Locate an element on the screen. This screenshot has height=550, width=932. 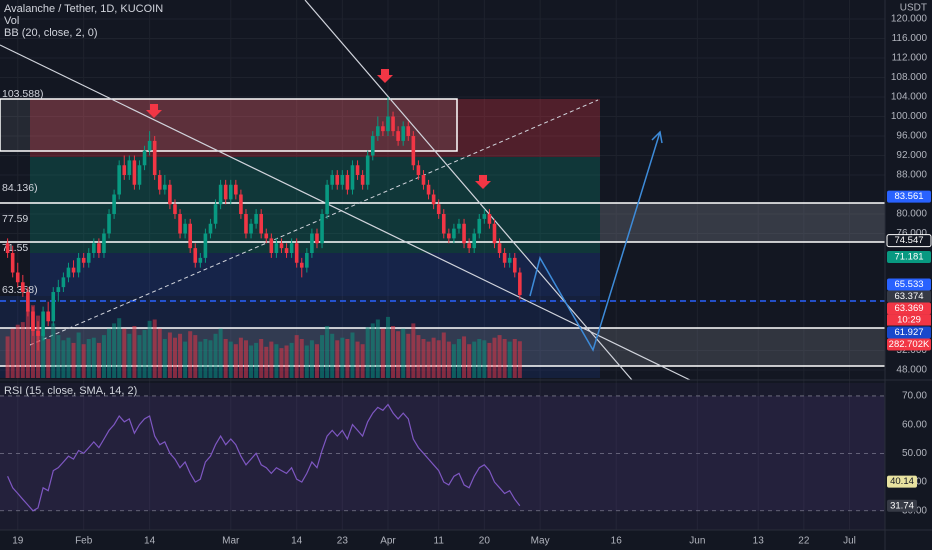
countdown-bg is located at coordinates (909, 320).